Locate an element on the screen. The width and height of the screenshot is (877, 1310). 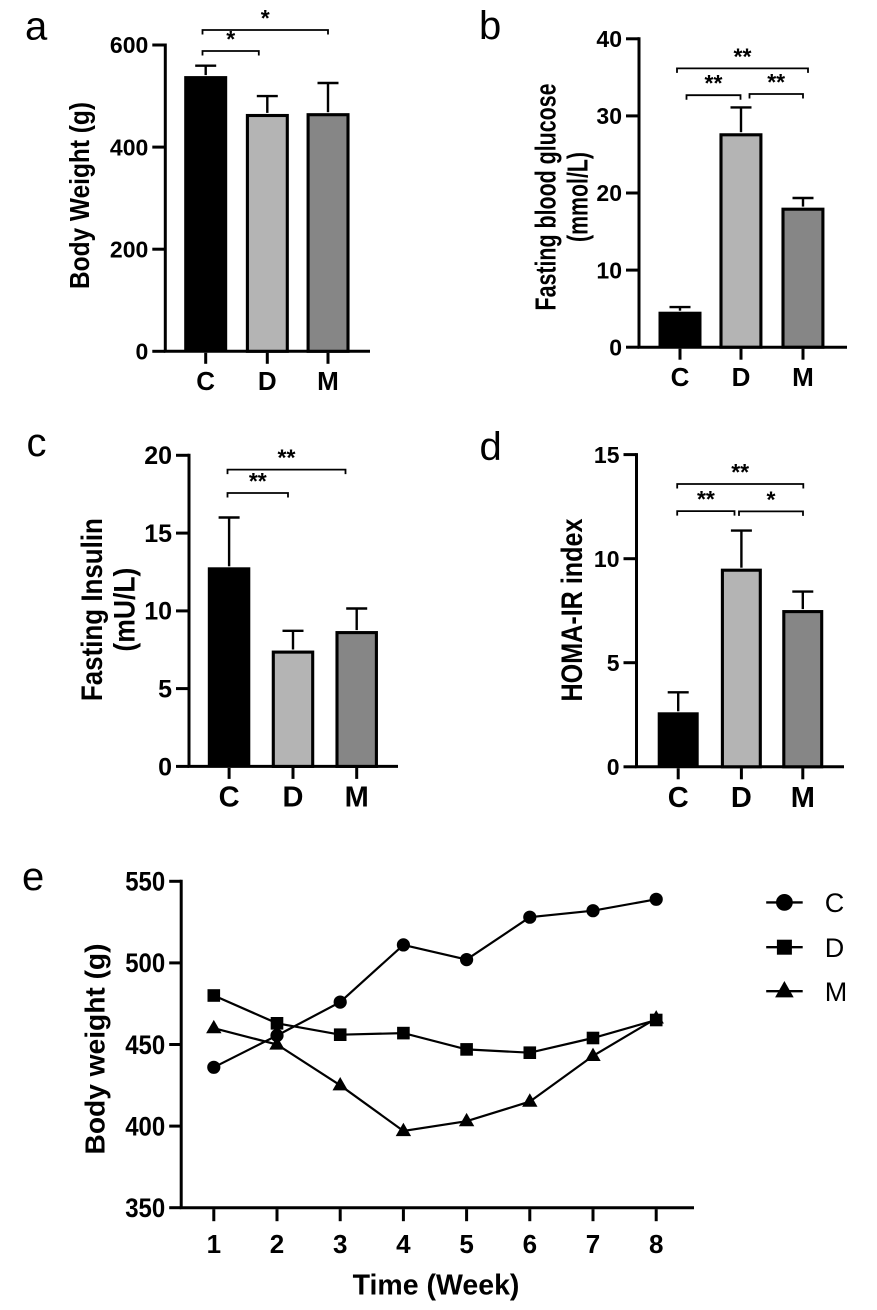
svg-text: 3 is located at coordinates (340, 1244).